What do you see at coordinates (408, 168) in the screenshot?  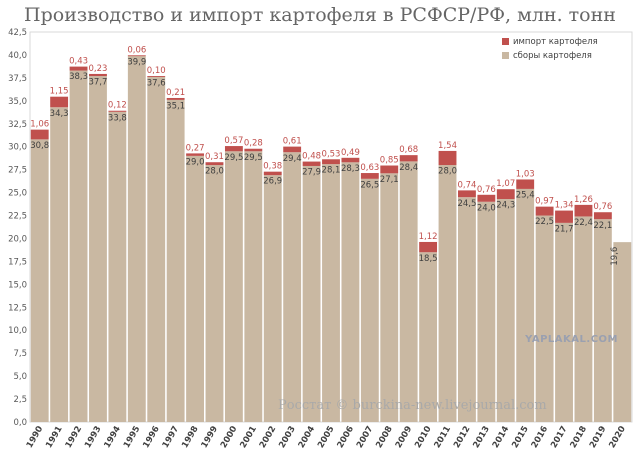 I see `production-value-label: 28,4` at bounding box center [408, 168].